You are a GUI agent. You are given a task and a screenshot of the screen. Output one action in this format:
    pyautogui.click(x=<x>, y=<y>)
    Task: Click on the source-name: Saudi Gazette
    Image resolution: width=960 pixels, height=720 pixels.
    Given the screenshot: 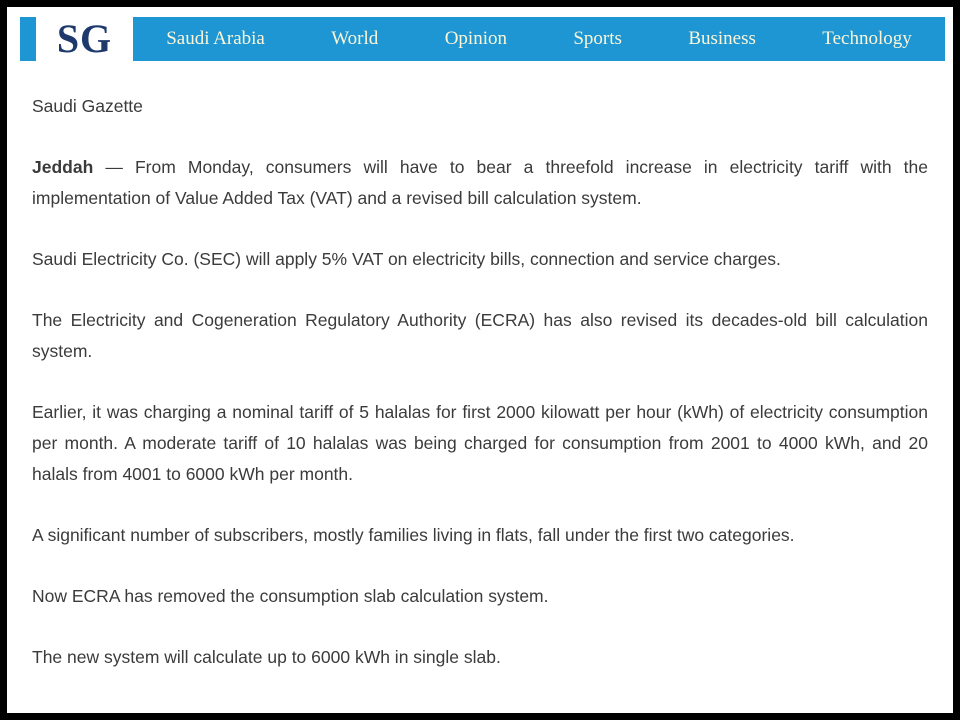 What is the action you would take?
    pyautogui.click(x=87, y=106)
    